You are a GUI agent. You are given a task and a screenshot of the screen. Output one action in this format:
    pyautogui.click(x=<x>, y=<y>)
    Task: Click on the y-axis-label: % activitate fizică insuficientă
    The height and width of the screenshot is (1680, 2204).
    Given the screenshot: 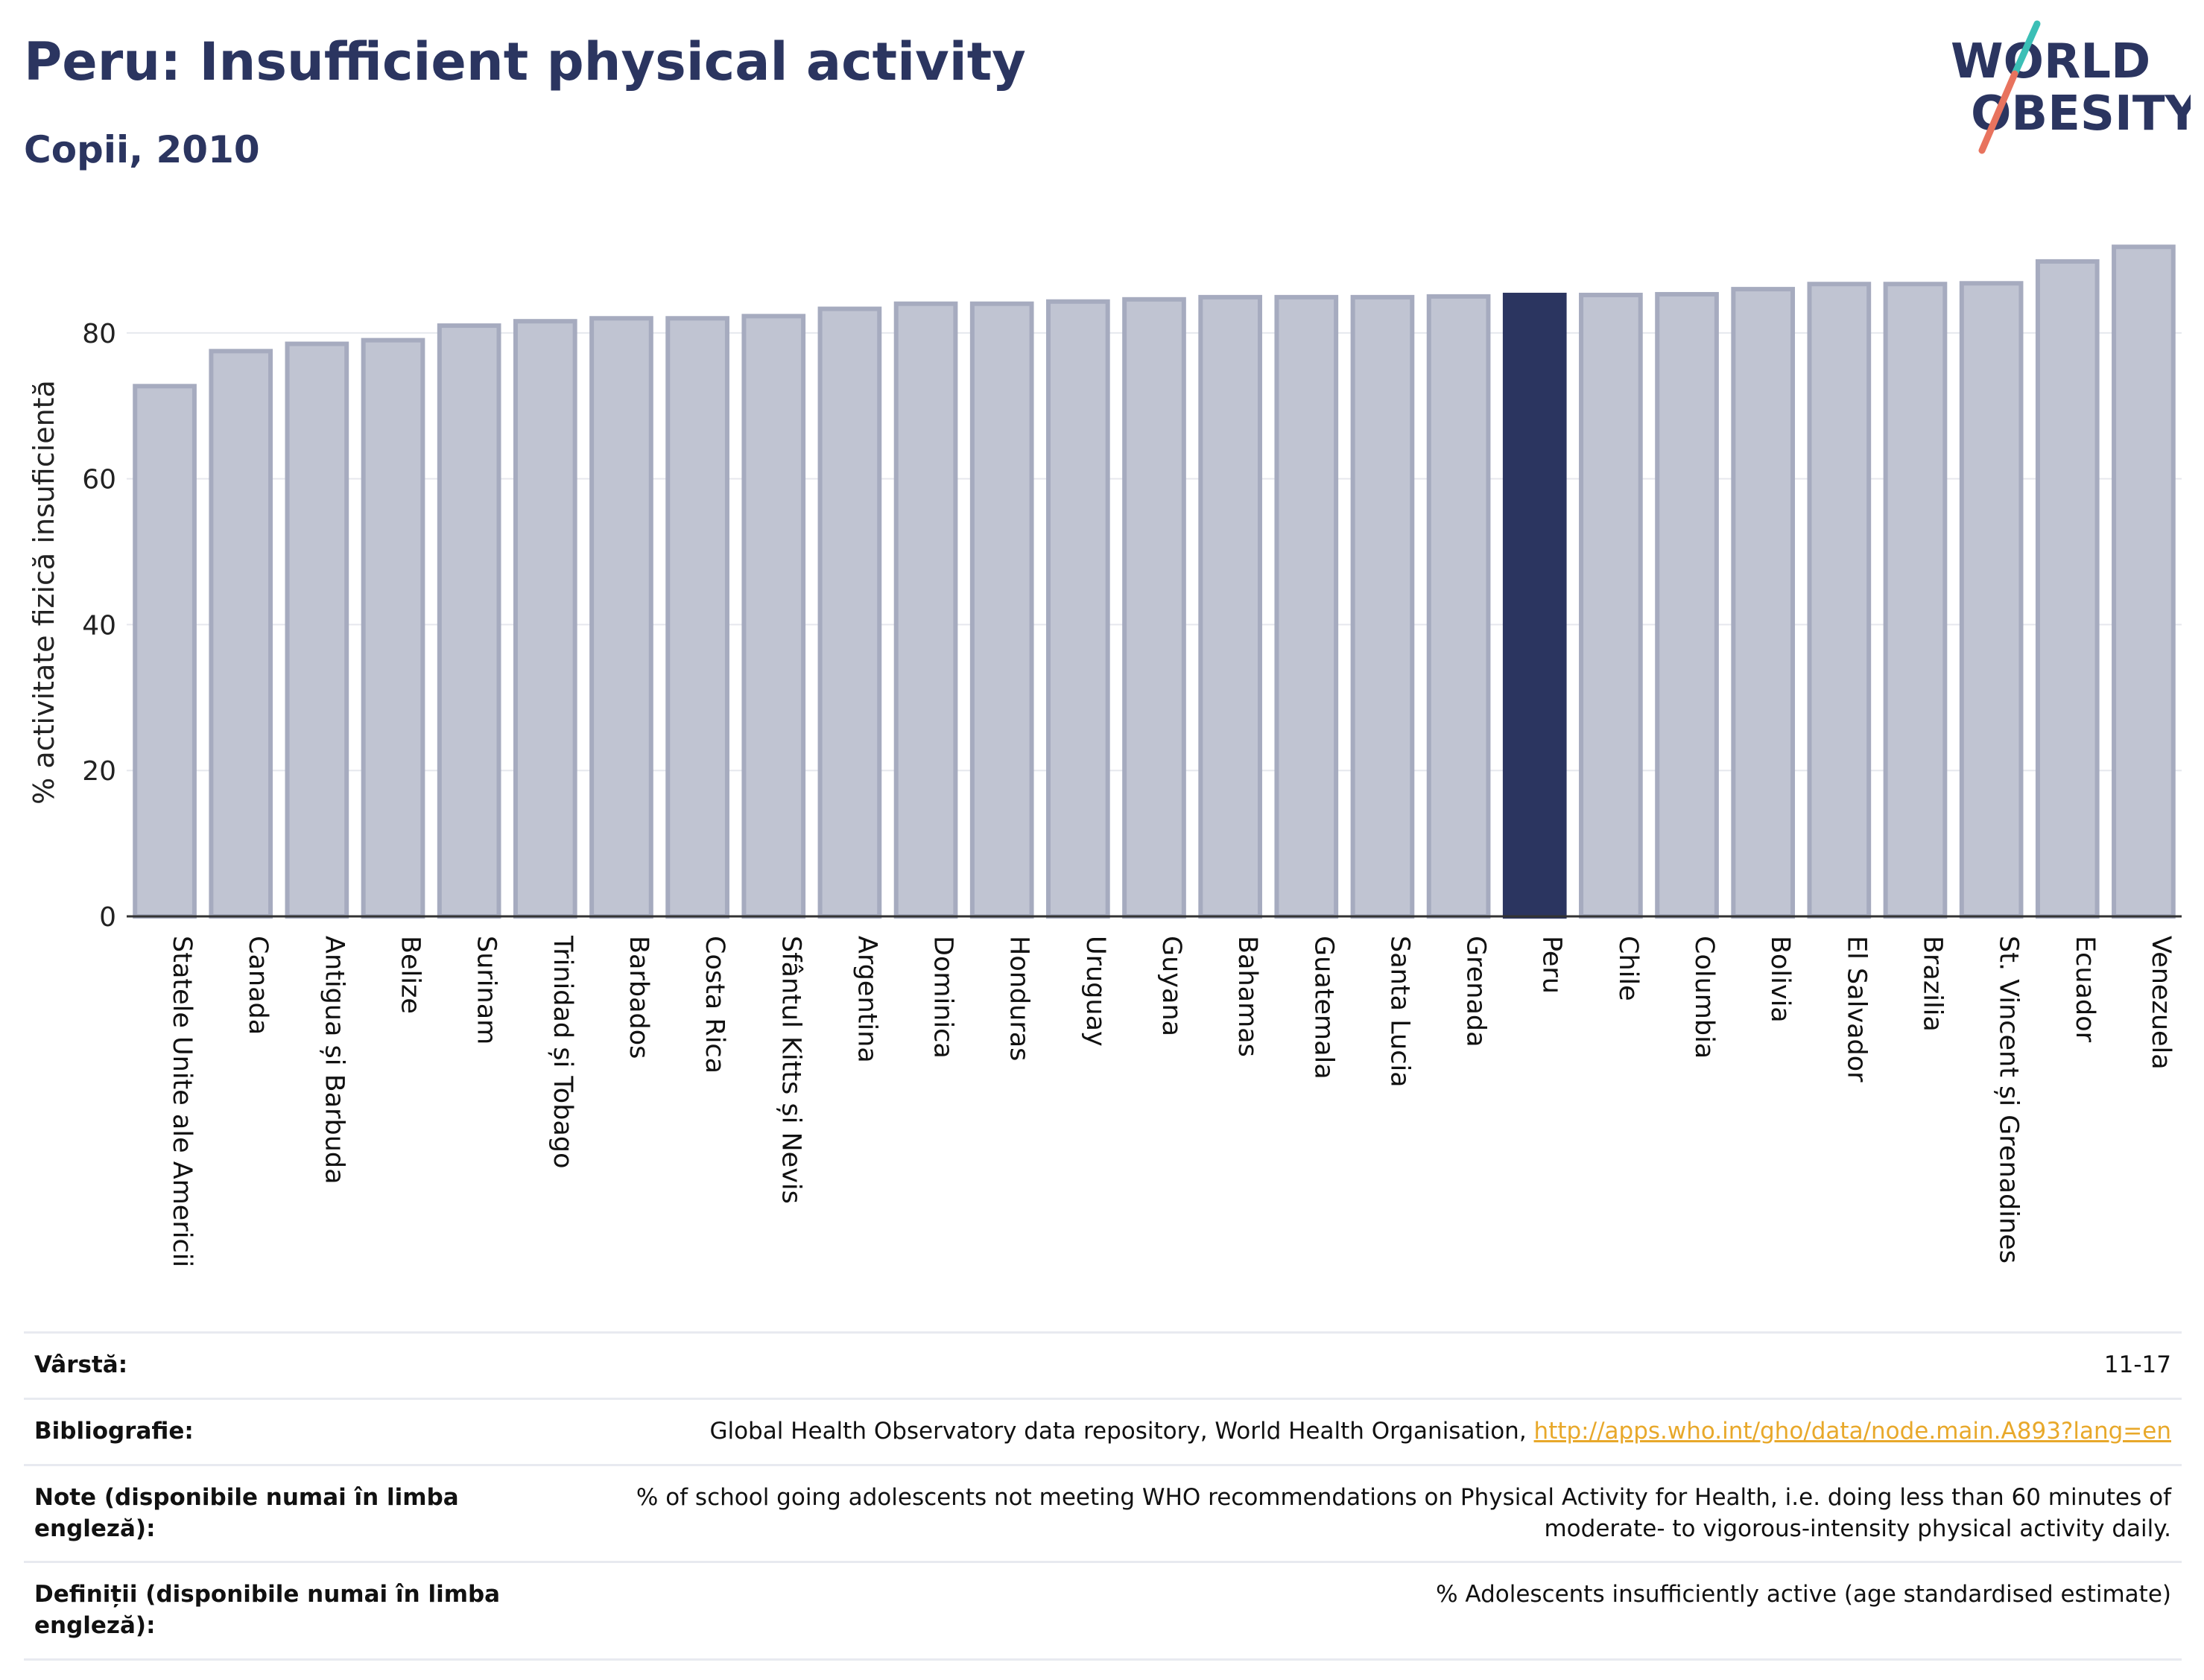 What is the action you would take?
    pyautogui.click(x=44, y=592)
    